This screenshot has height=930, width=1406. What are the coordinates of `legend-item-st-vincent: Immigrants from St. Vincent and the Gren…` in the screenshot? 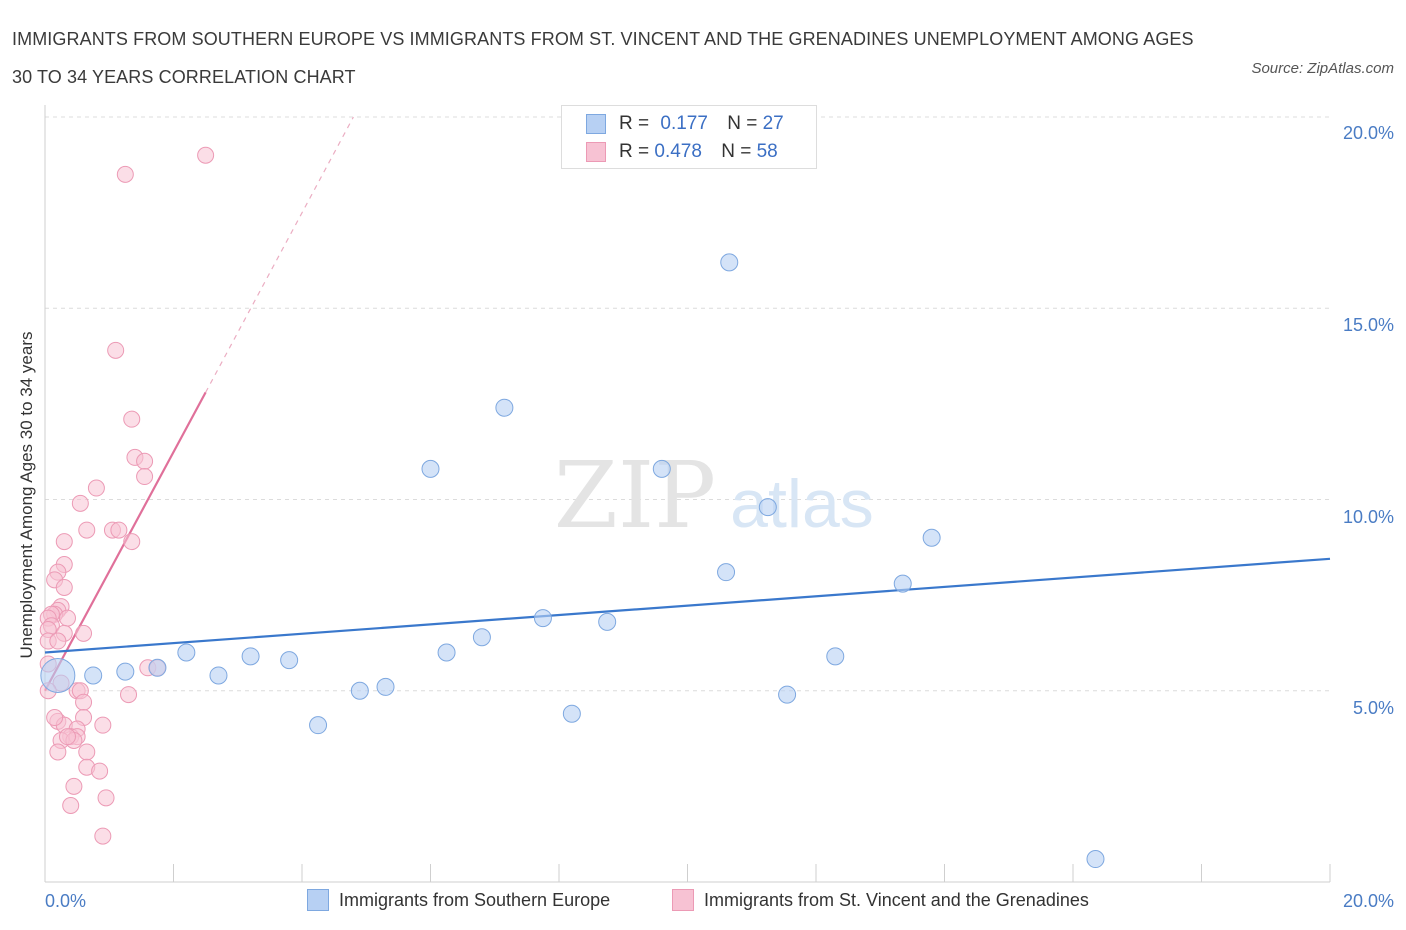 It's located at (880, 900).